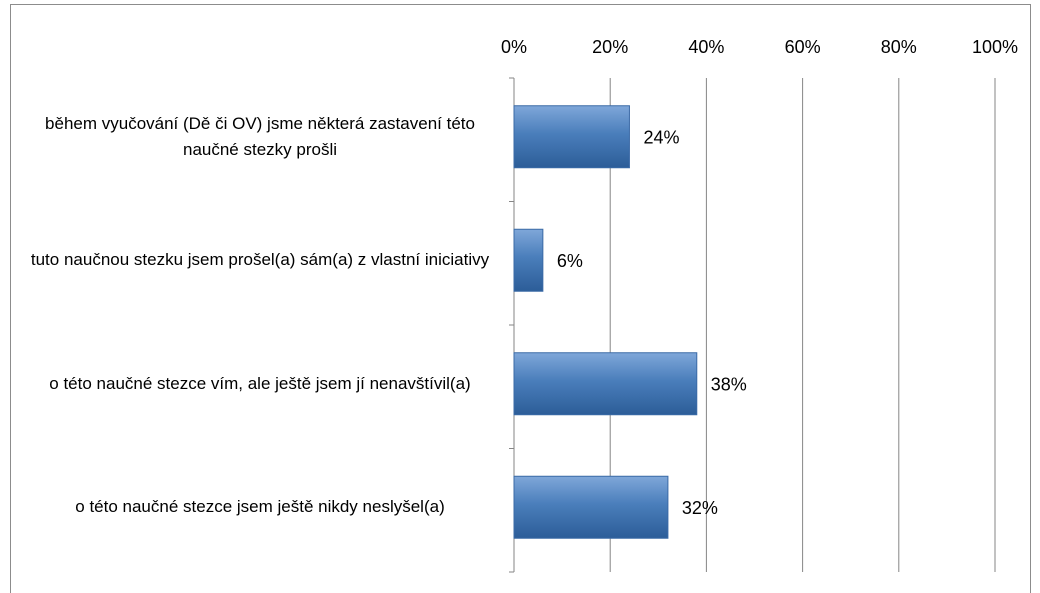 The image size is (1040, 593). I want to click on data-label: 6%, so click(570, 261).